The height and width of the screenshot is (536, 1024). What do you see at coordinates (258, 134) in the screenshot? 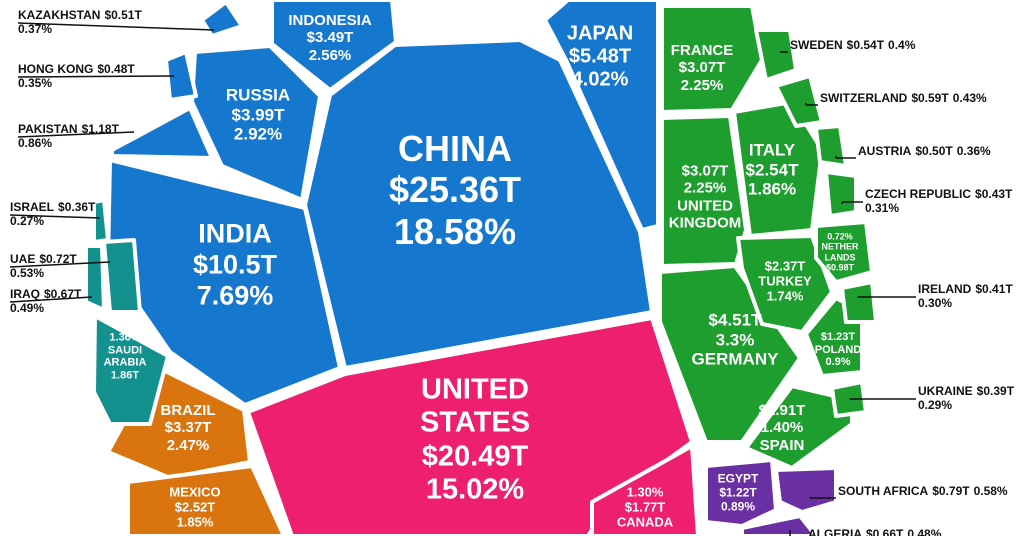
I see `share-label: 2.92%` at bounding box center [258, 134].